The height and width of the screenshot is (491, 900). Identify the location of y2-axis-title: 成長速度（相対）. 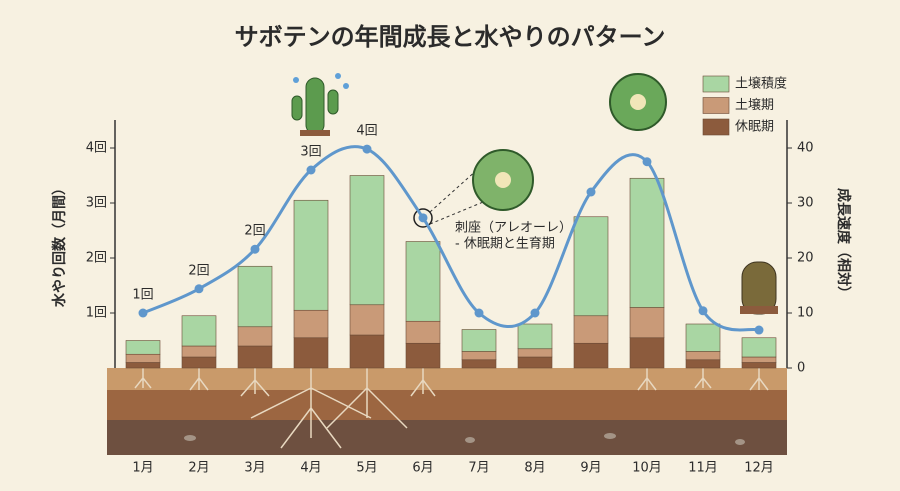
(843, 244).